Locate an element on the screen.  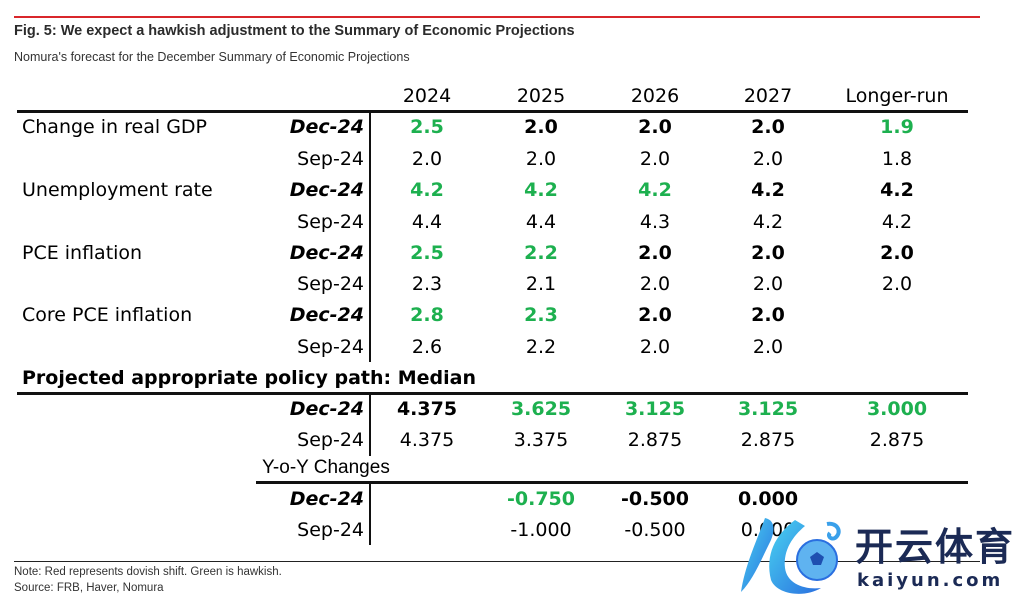
value-cell: 3.375 is located at coordinates (541, 440).